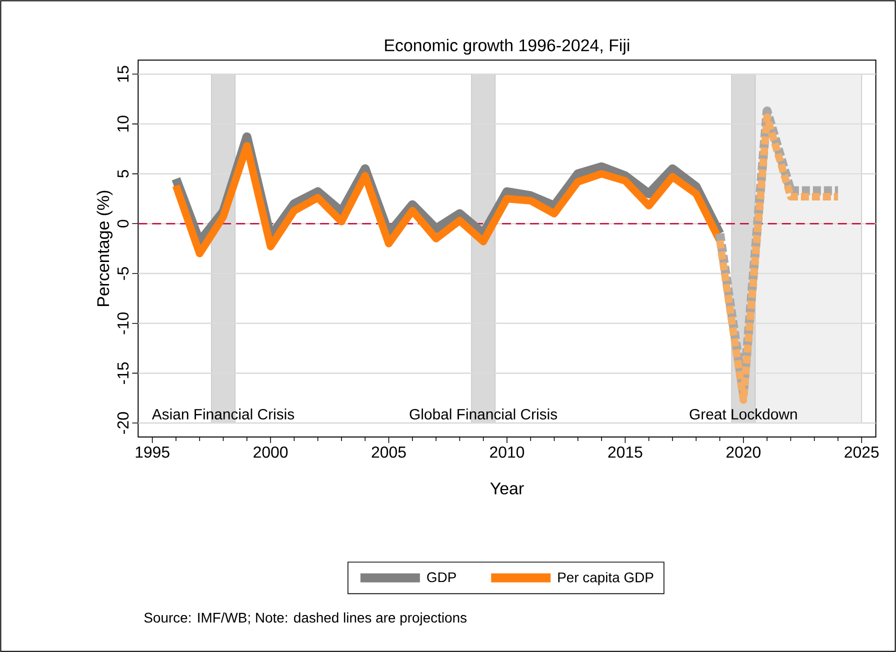  What do you see at coordinates (153, 452) in the screenshot?
I see `x-tick-label: 1995` at bounding box center [153, 452].